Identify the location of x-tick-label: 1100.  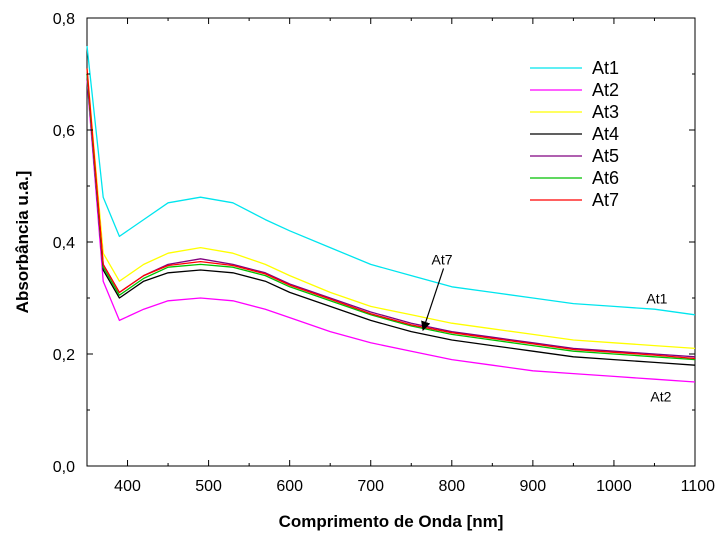
(698, 486).